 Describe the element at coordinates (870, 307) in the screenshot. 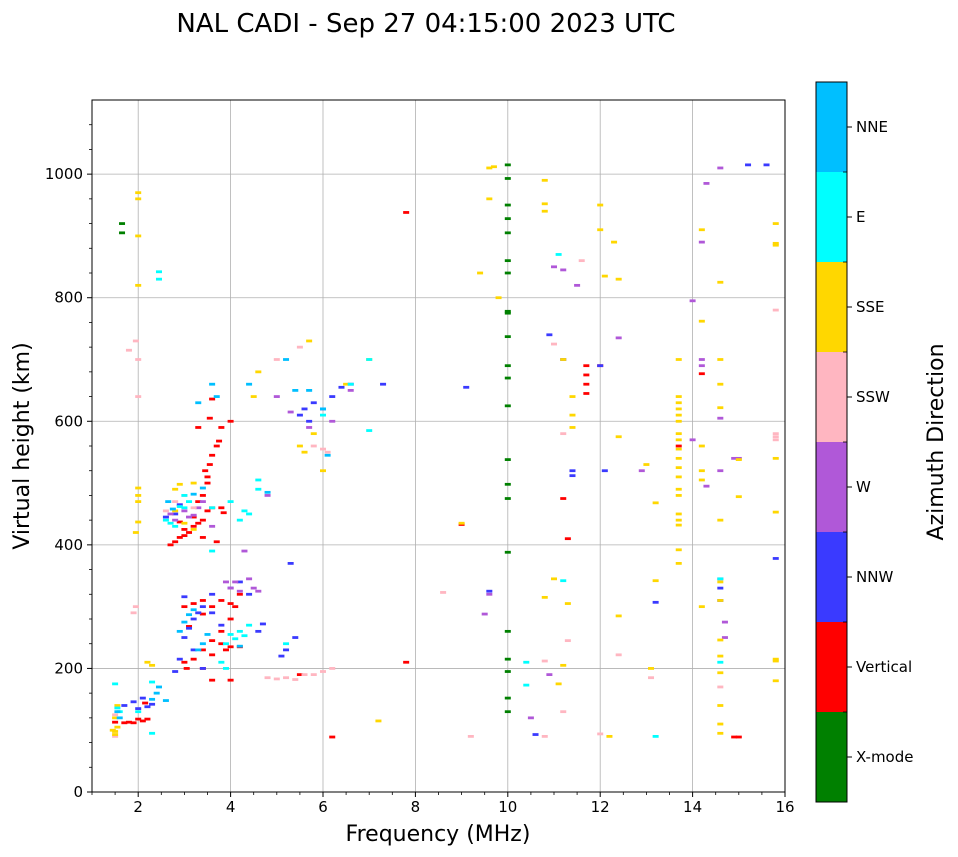

I see `colorbar-tick-label: SSE` at that location.